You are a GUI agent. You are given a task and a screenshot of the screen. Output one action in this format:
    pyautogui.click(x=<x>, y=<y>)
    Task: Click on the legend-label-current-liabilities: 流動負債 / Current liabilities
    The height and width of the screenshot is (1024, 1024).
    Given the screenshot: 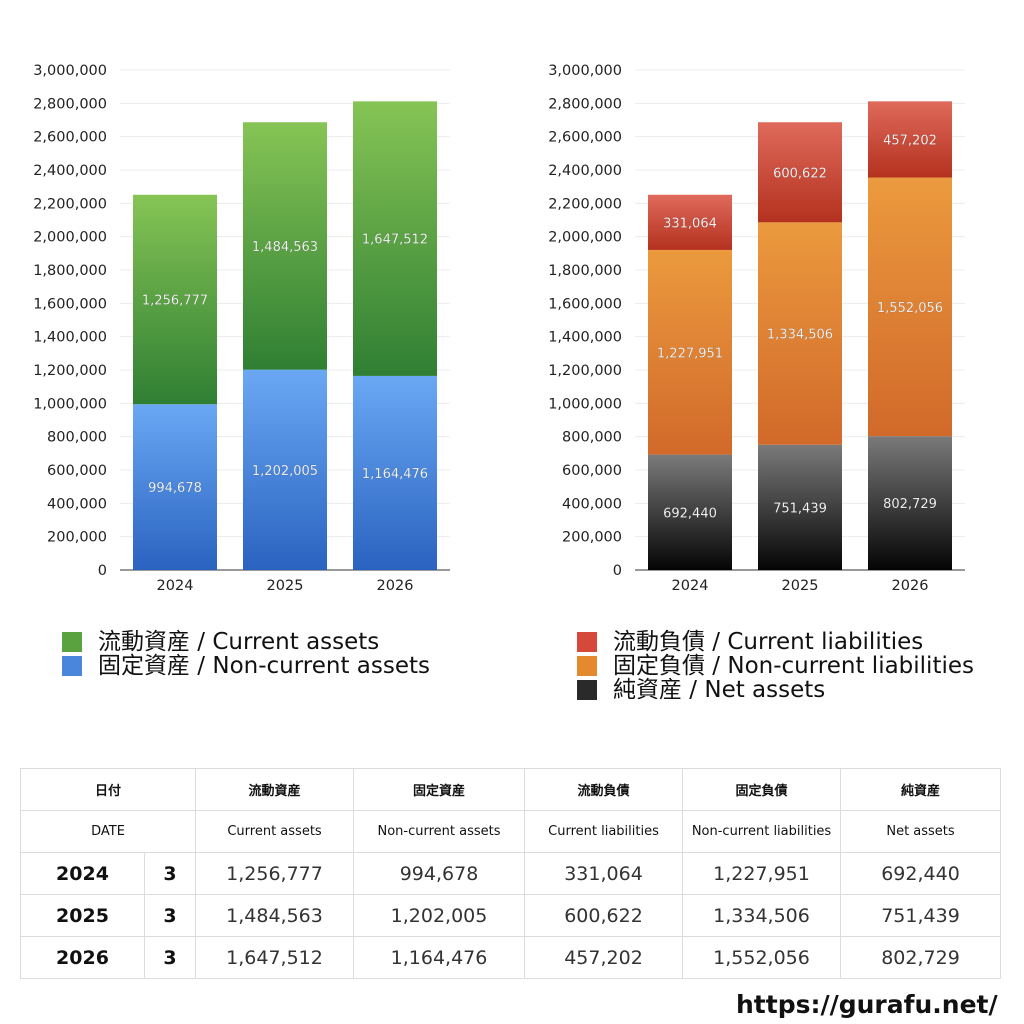 What is the action you would take?
    pyautogui.click(x=768, y=642)
    